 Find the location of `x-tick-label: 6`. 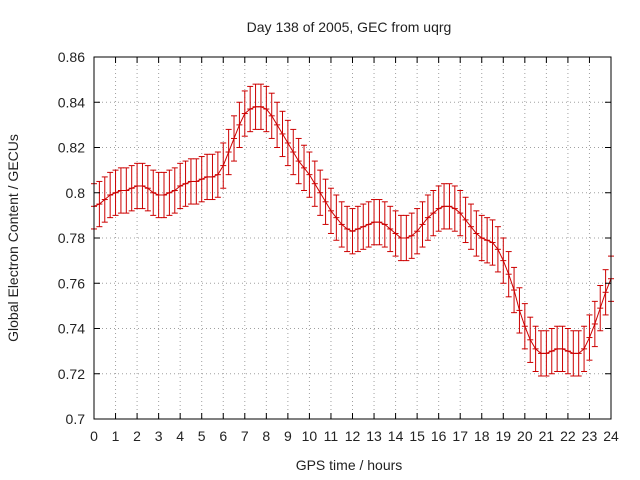

x-tick-label: 6 is located at coordinates (223, 436).